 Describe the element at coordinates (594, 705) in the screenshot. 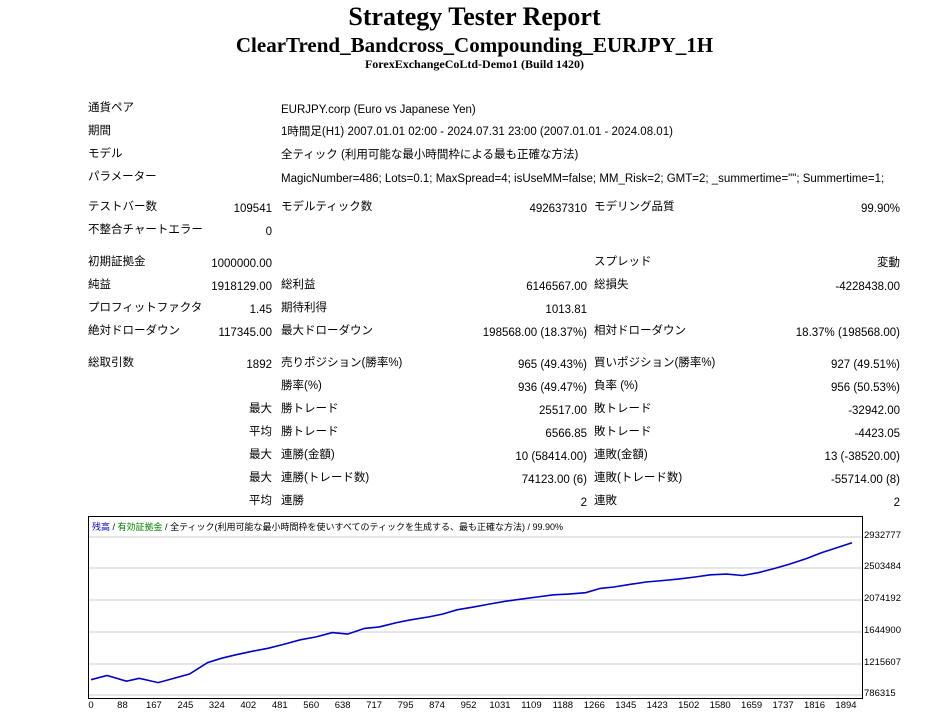

I see `x-tick-label: 1266` at that location.